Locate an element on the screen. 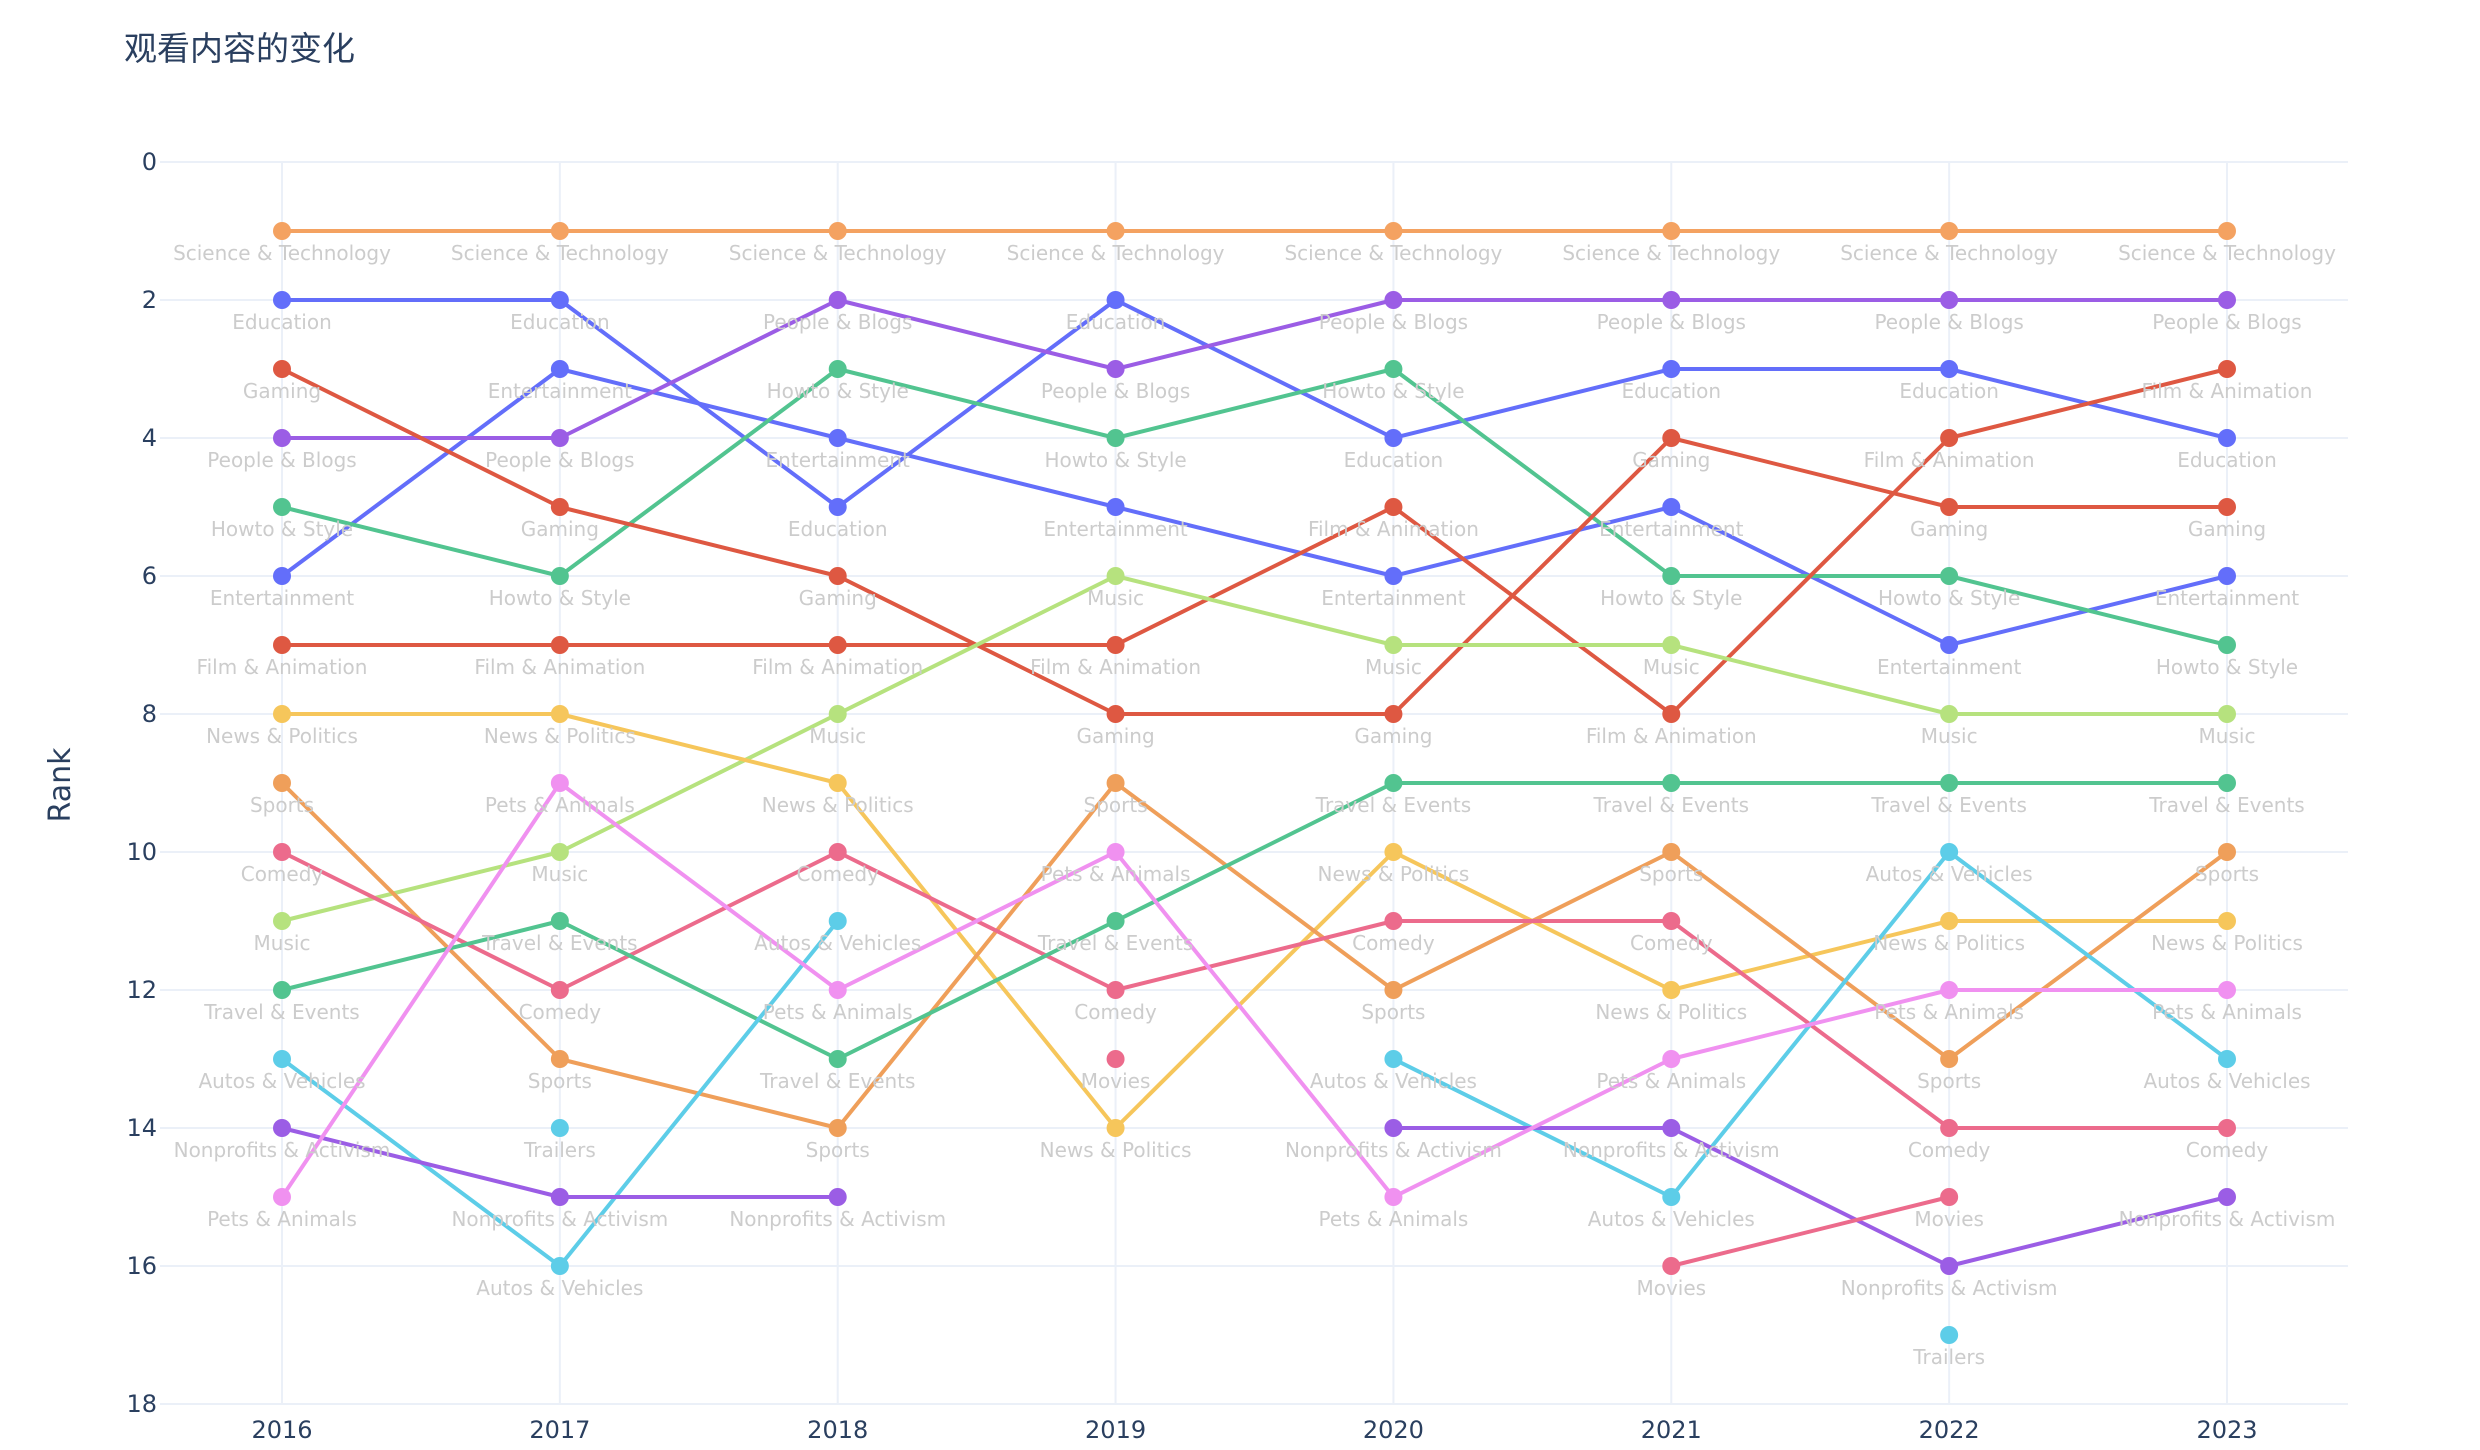 This screenshot has width=2480, height=1450. series-line-education is located at coordinates (1255, 403).